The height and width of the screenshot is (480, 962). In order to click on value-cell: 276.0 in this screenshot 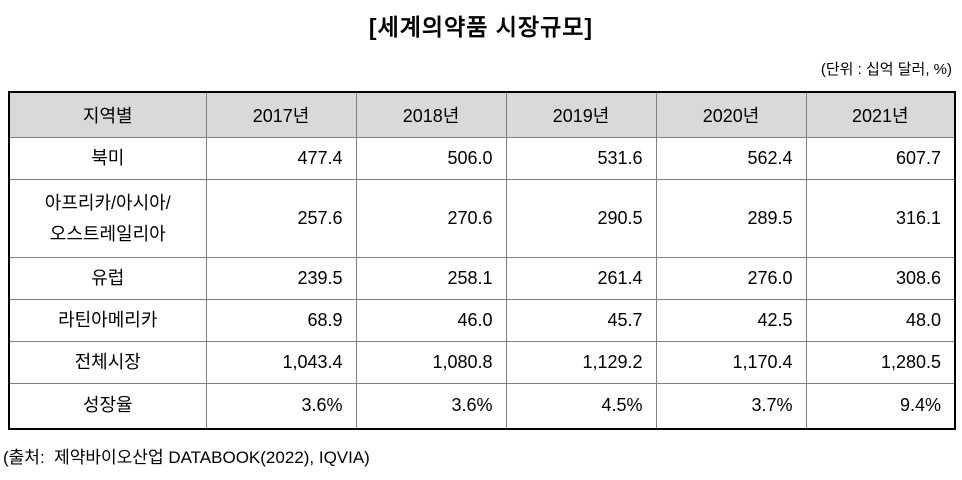, I will do `click(731, 278)`.